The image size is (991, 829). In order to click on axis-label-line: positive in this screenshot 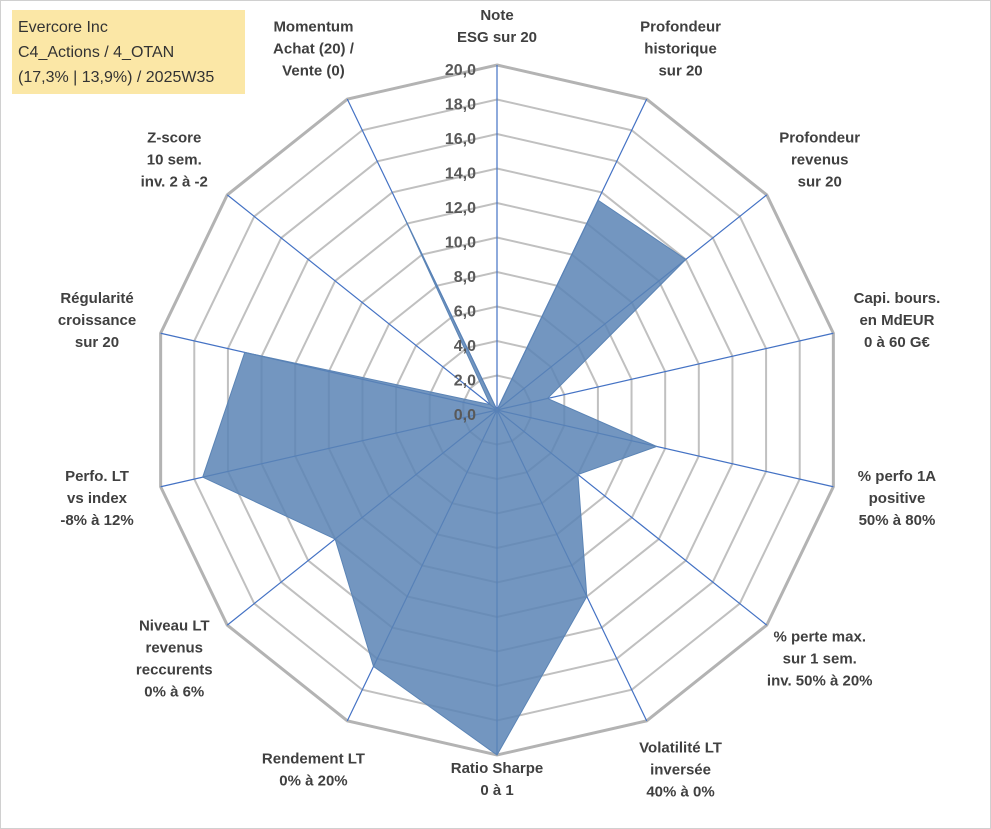, I will do `click(897, 498)`.